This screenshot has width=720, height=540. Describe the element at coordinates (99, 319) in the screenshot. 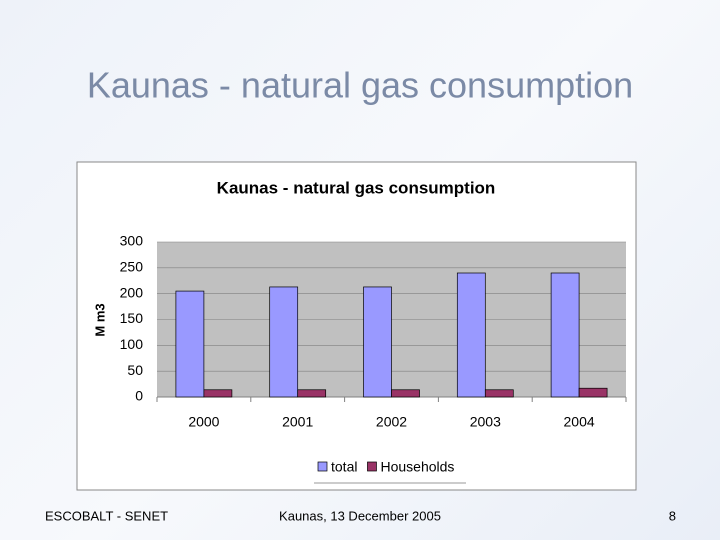

I see `y-axis-label: M m3` at that location.